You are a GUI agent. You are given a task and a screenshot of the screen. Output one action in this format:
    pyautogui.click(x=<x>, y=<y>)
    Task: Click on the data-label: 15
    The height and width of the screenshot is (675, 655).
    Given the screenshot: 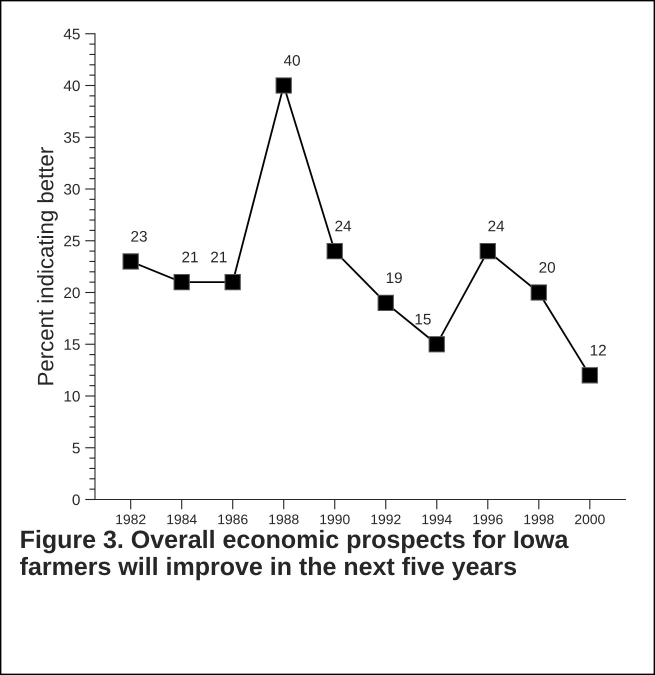 What is the action you would take?
    pyautogui.click(x=423, y=319)
    